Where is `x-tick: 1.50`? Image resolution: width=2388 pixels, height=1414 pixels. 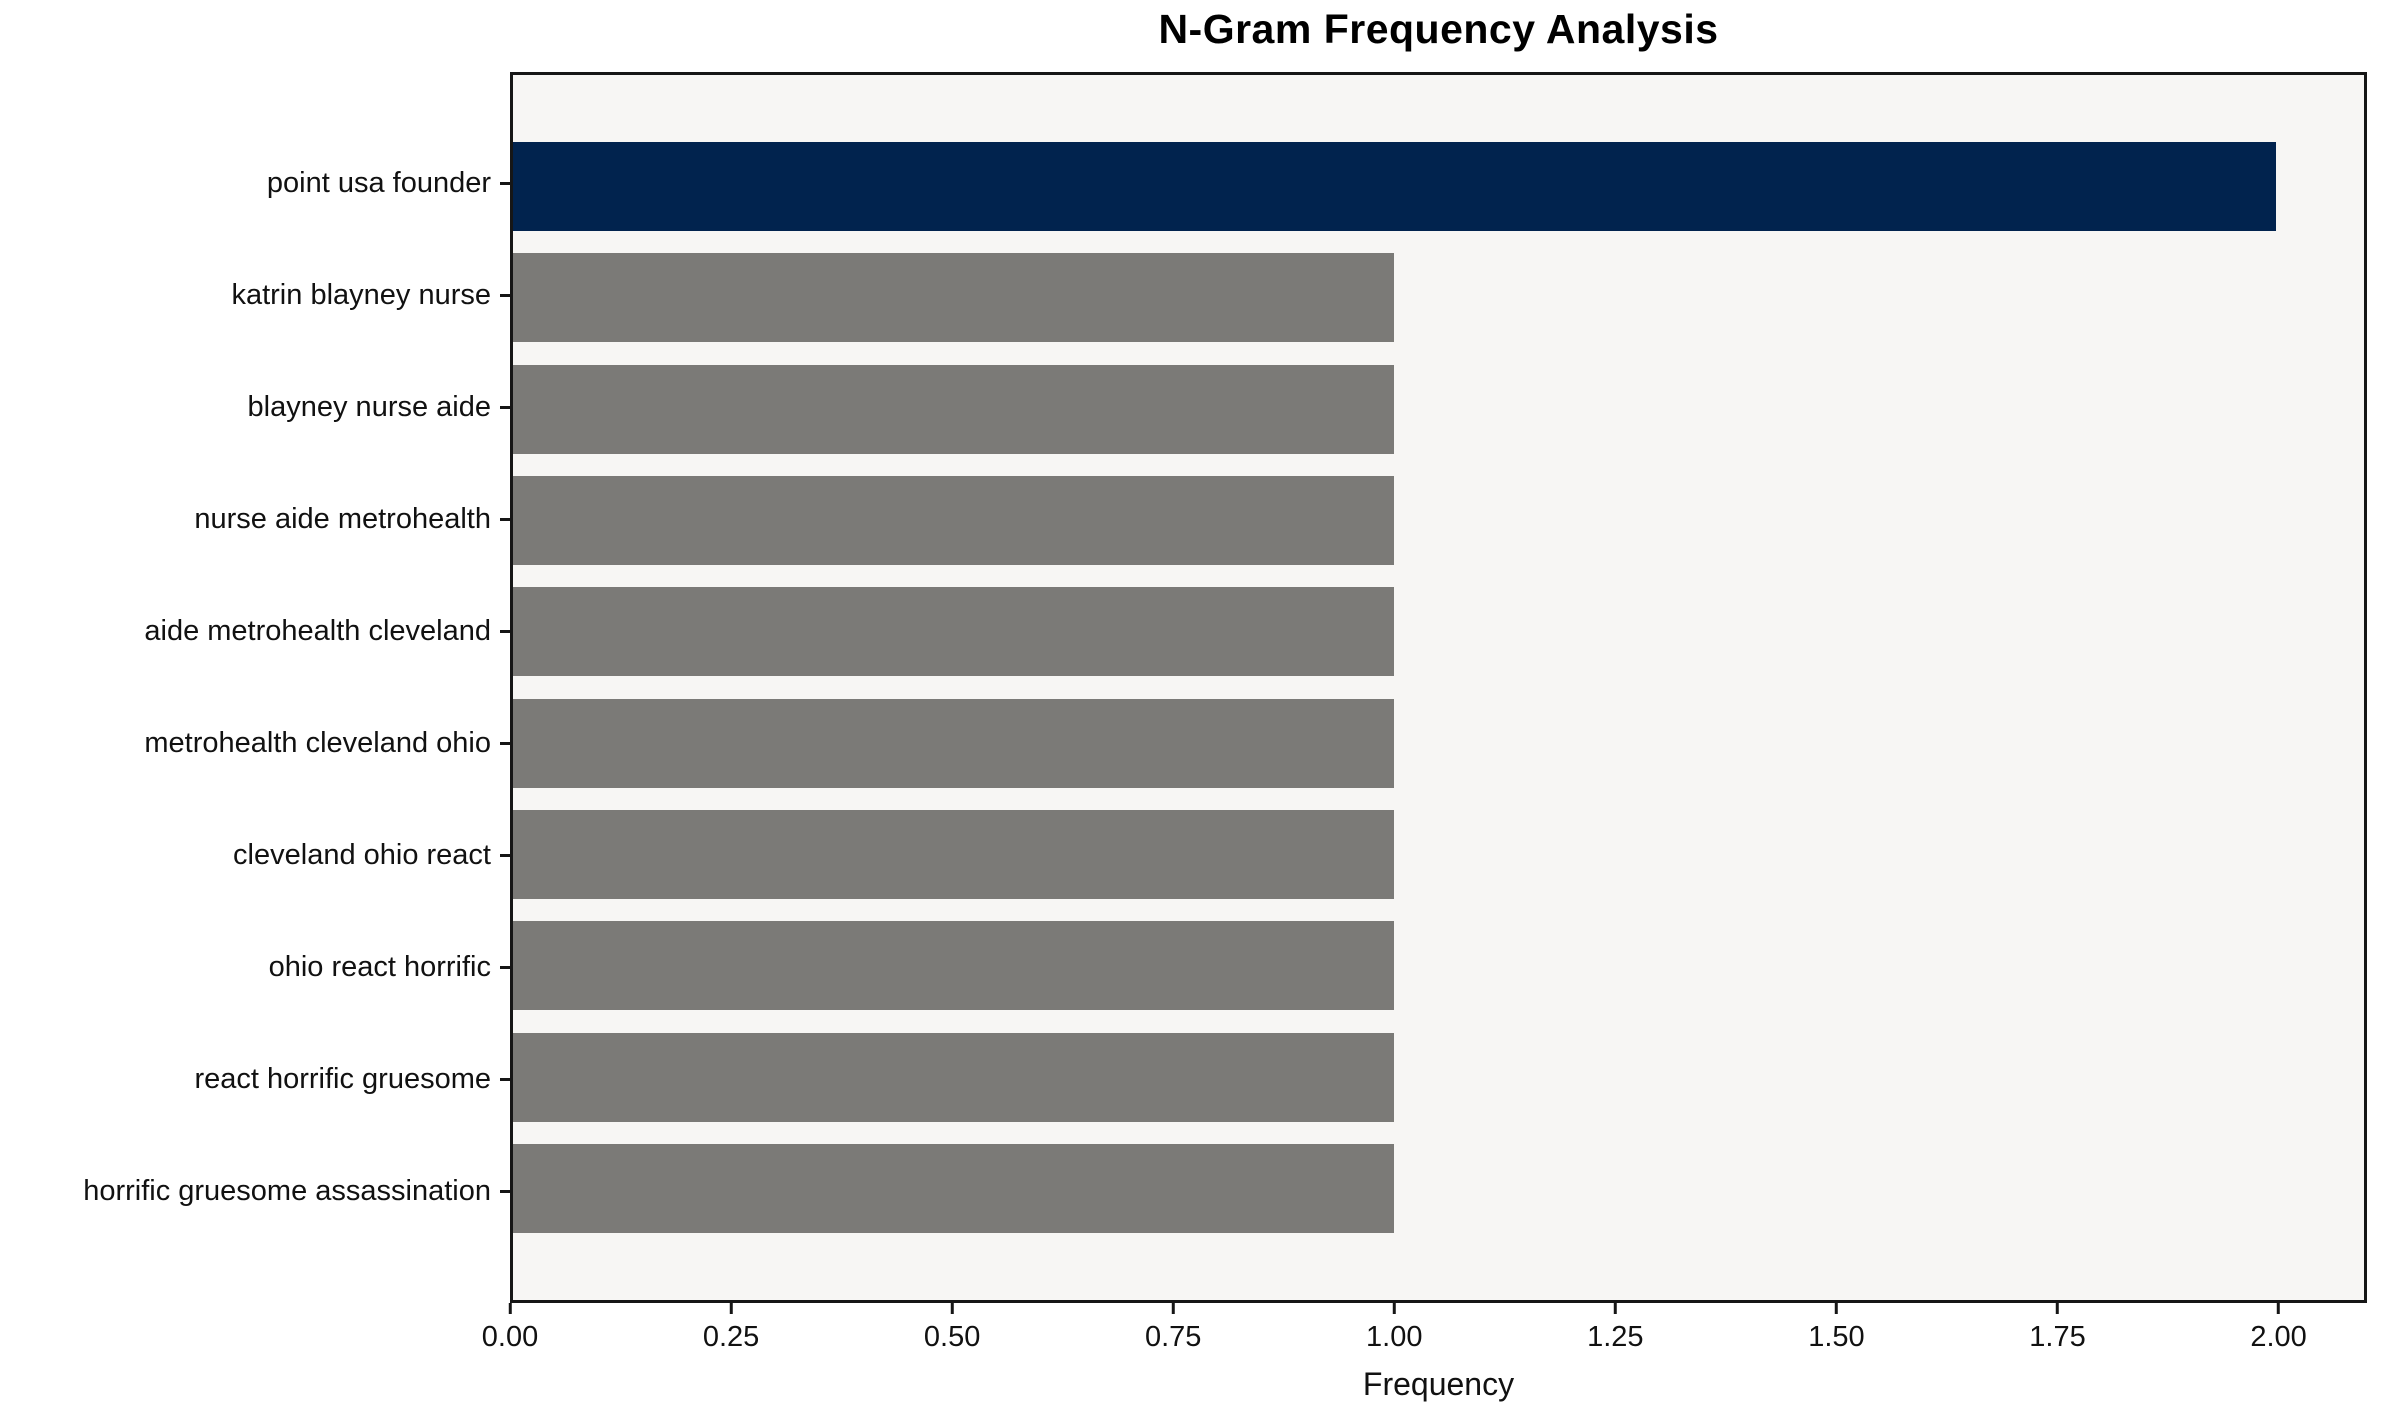 x-tick: 1.50 is located at coordinates (1836, 1328).